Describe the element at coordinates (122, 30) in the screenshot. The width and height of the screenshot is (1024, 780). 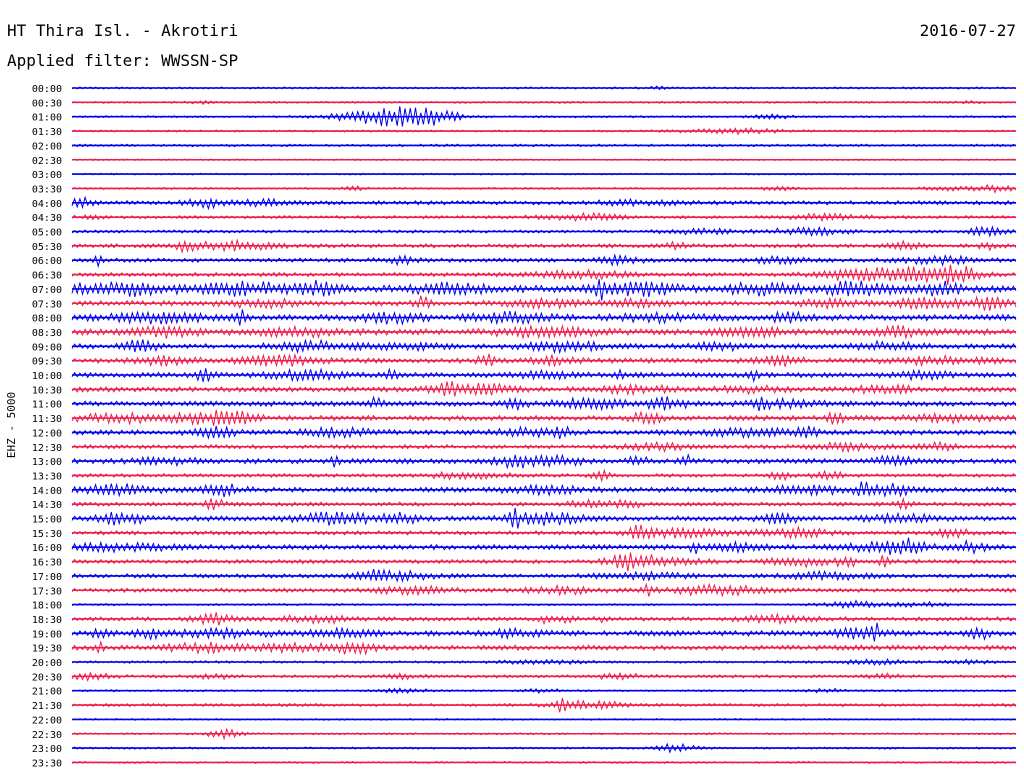
I see `station-title: HT Thira Isl. - Akrotiri` at that location.